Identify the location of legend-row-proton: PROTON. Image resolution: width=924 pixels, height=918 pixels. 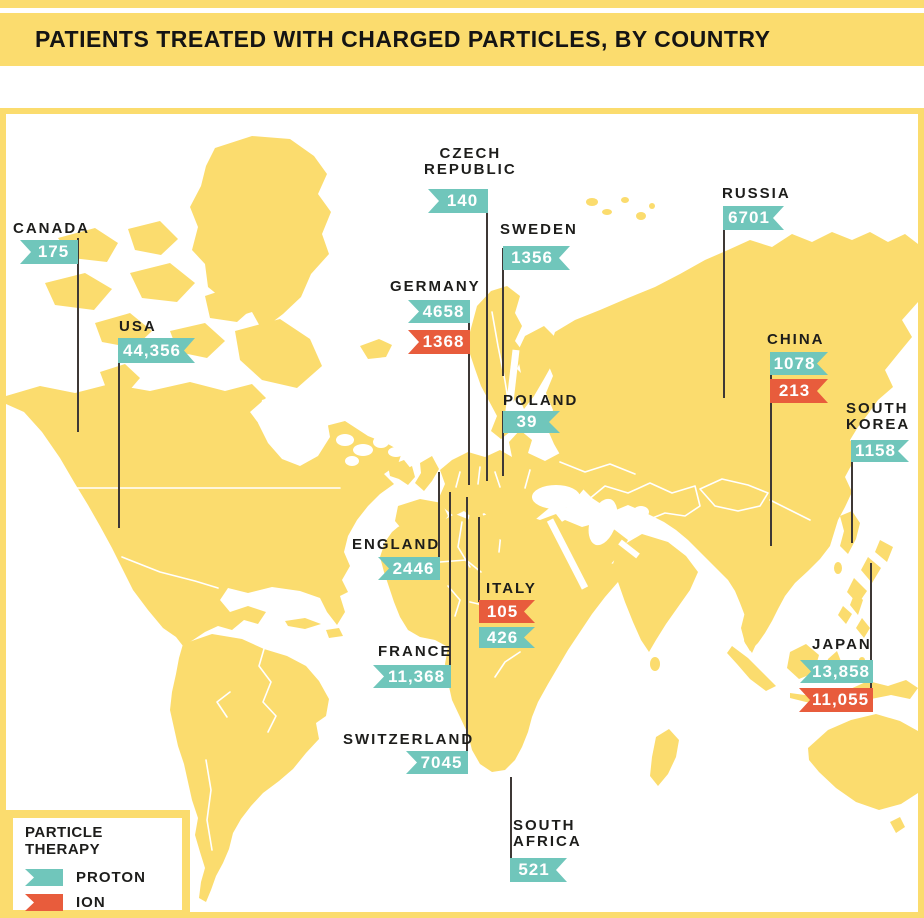
(103, 877).